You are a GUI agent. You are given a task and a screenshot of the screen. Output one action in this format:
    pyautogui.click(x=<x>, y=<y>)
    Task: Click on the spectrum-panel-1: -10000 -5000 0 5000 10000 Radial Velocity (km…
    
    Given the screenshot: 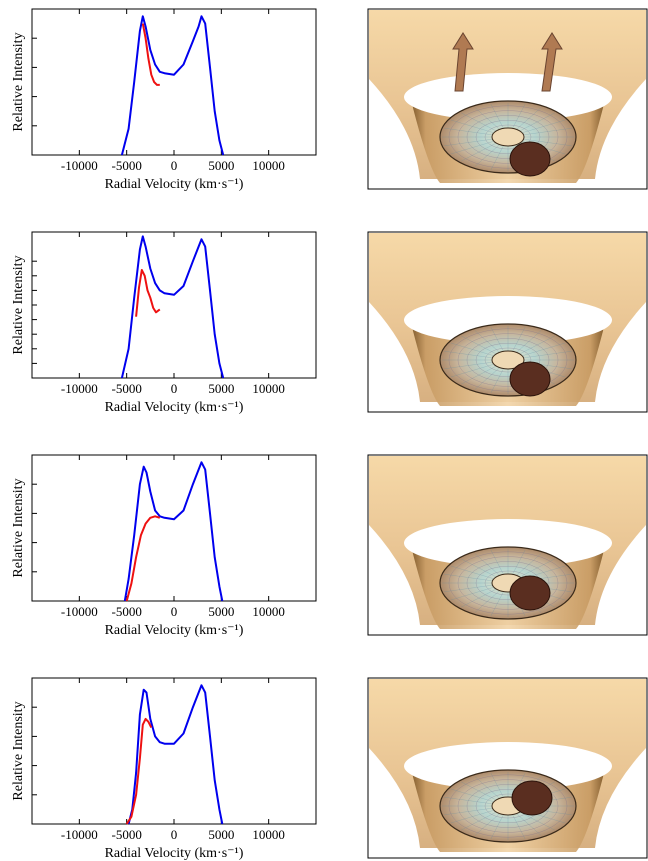 What is the action you would take?
    pyautogui.click(x=164, y=100)
    